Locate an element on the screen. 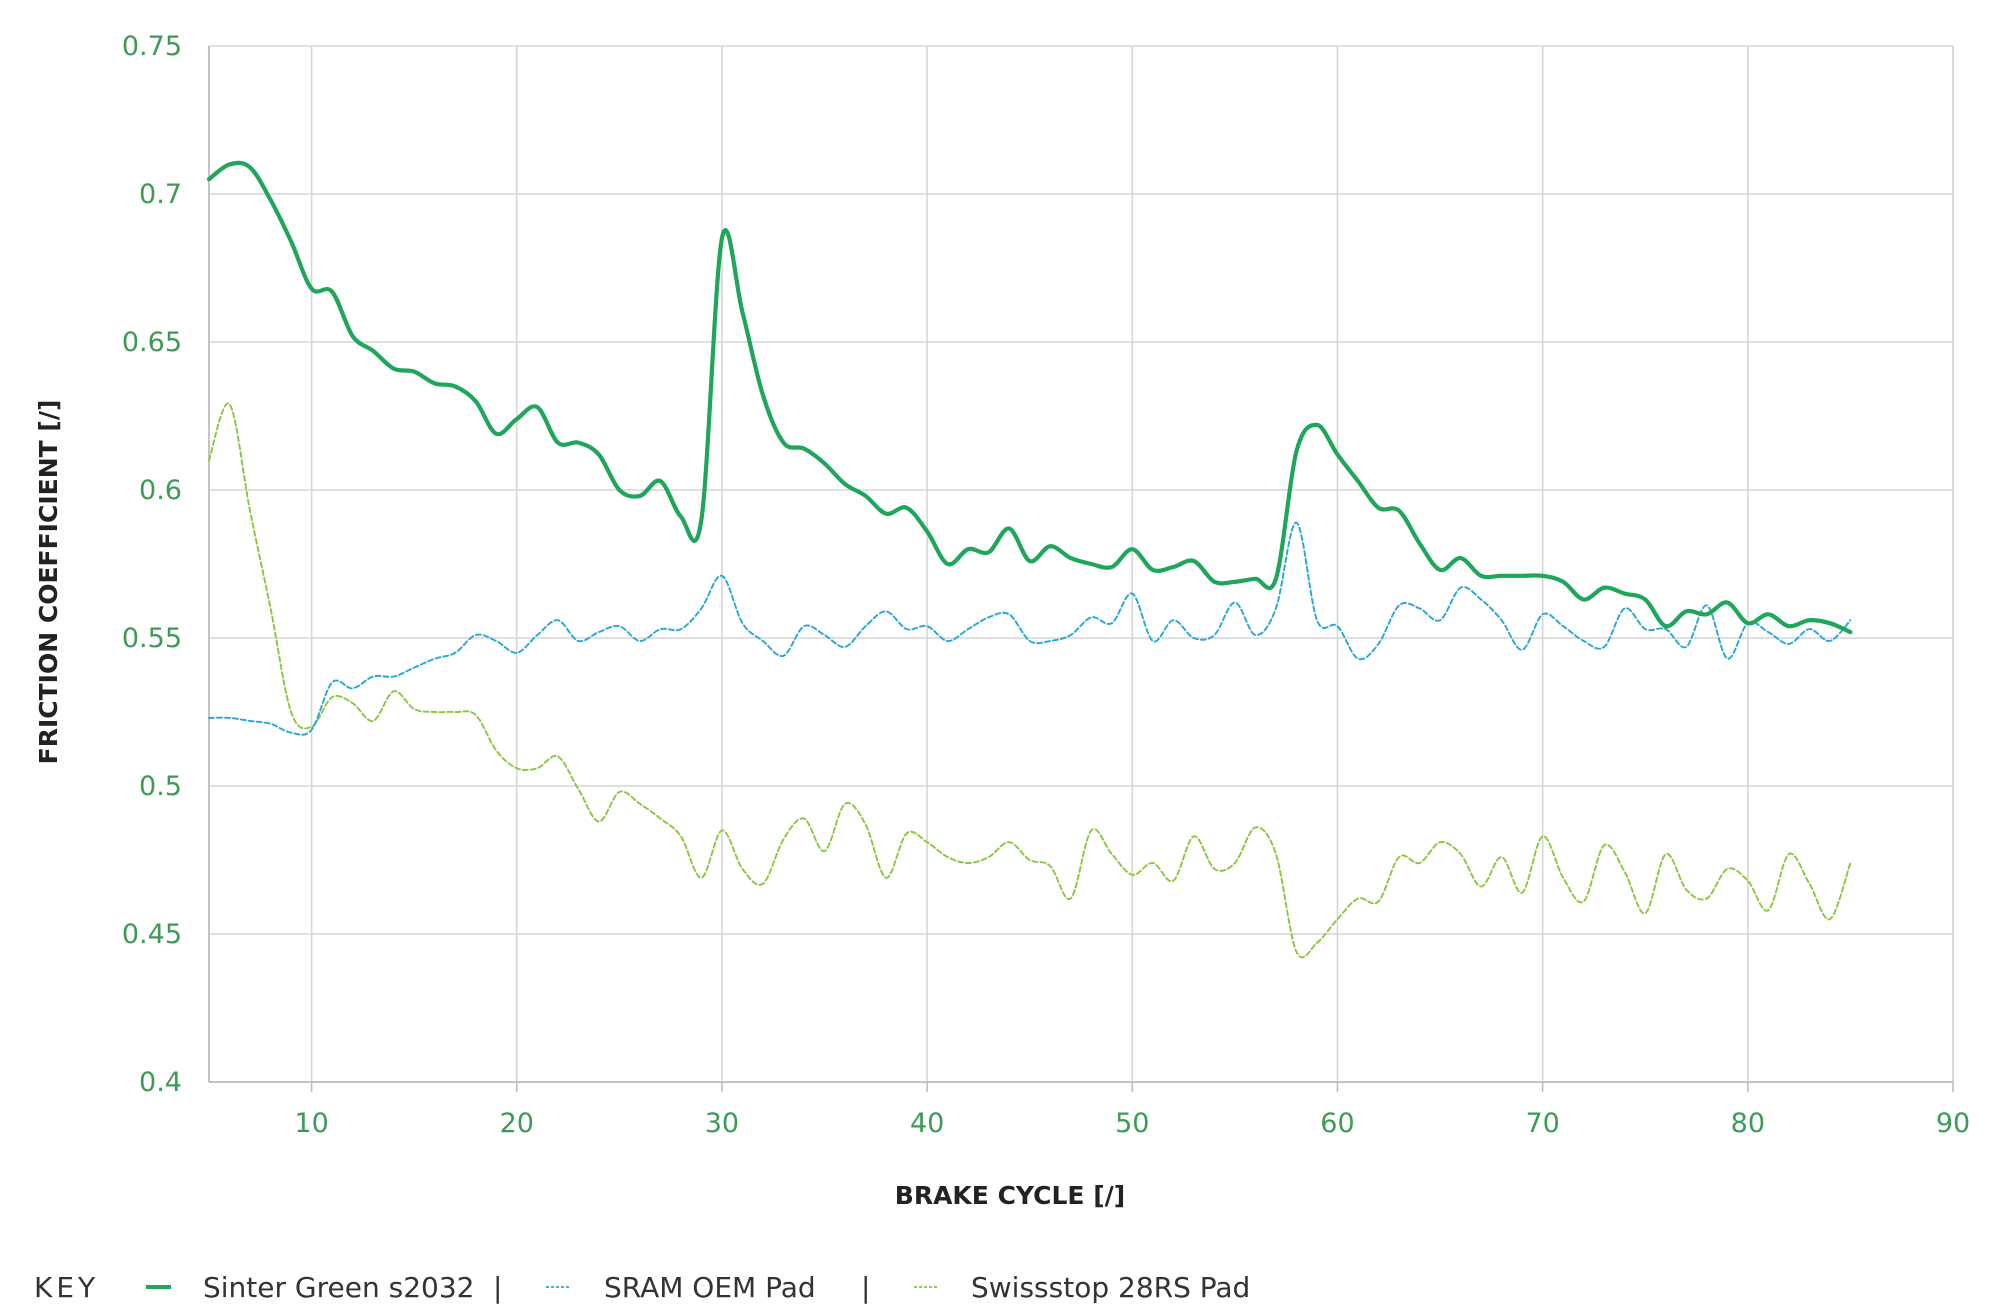 The image size is (2000, 1307). x-axis-ticks: 10 20 30 40 50 60 70 80 90 is located at coordinates (1132, 1110).